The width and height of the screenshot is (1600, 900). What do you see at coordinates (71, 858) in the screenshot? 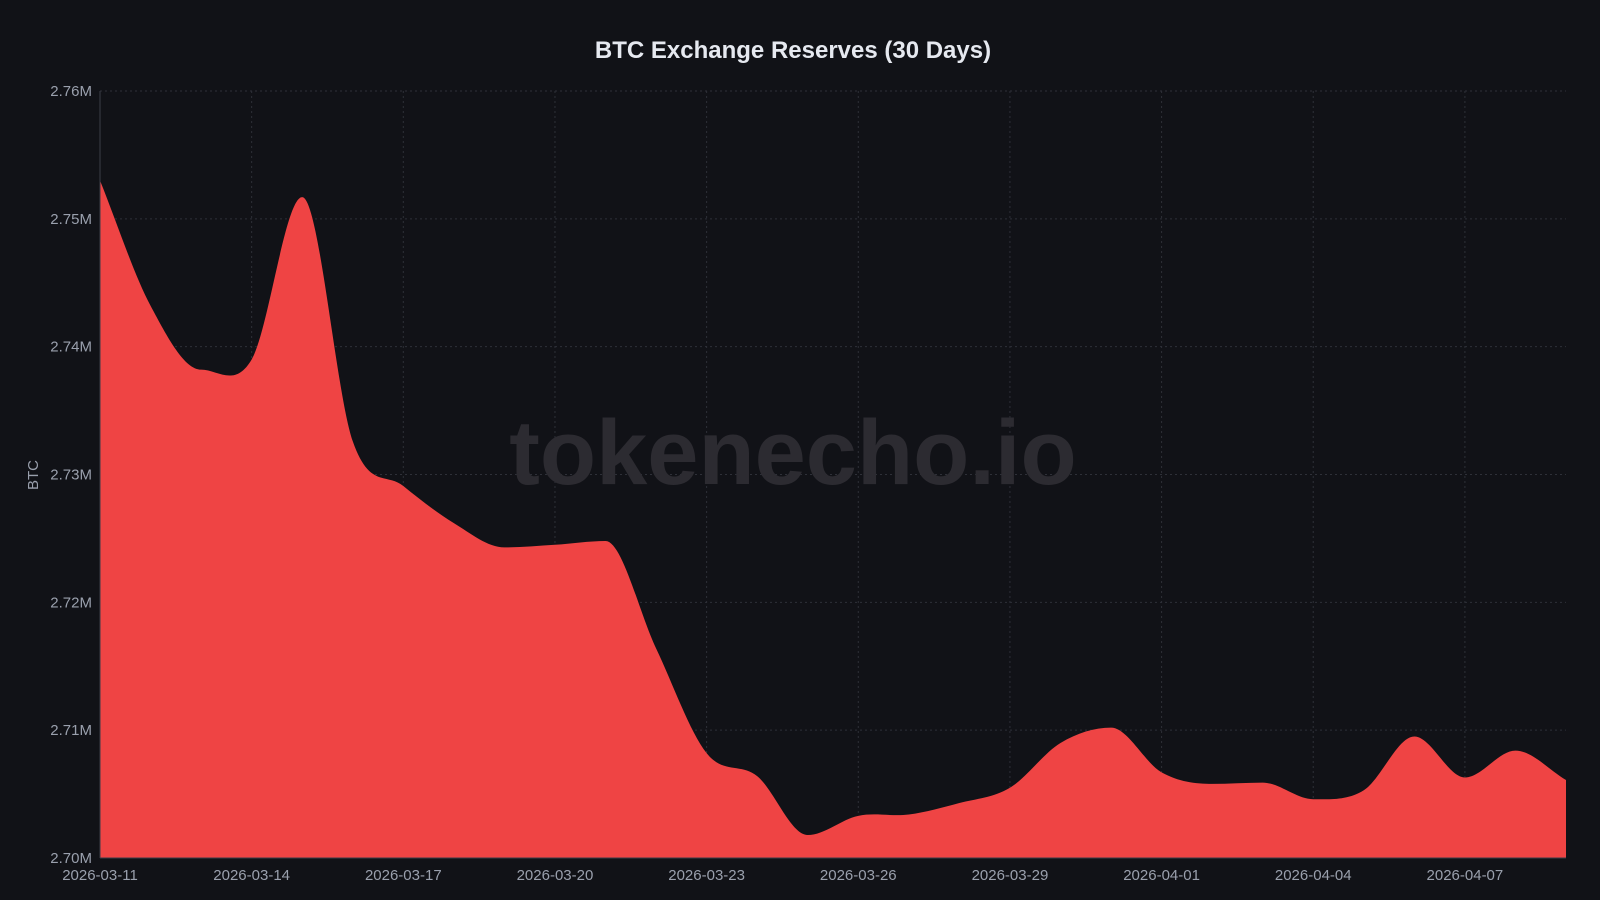
I see `y-tick-label: 2.70M` at bounding box center [71, 858].